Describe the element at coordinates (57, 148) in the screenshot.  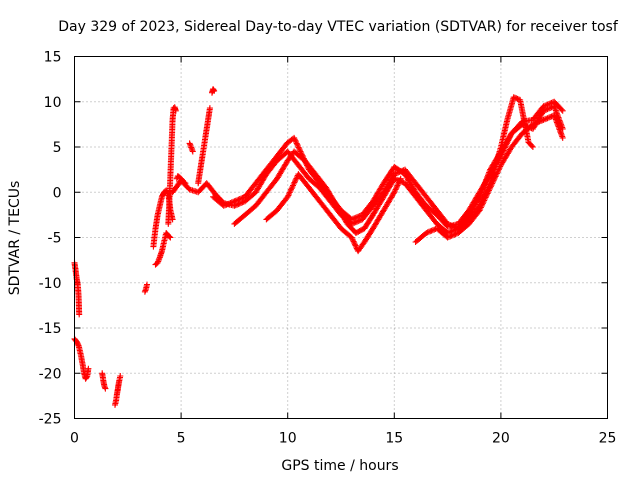
I see `y-tick-label: 5` at that location.